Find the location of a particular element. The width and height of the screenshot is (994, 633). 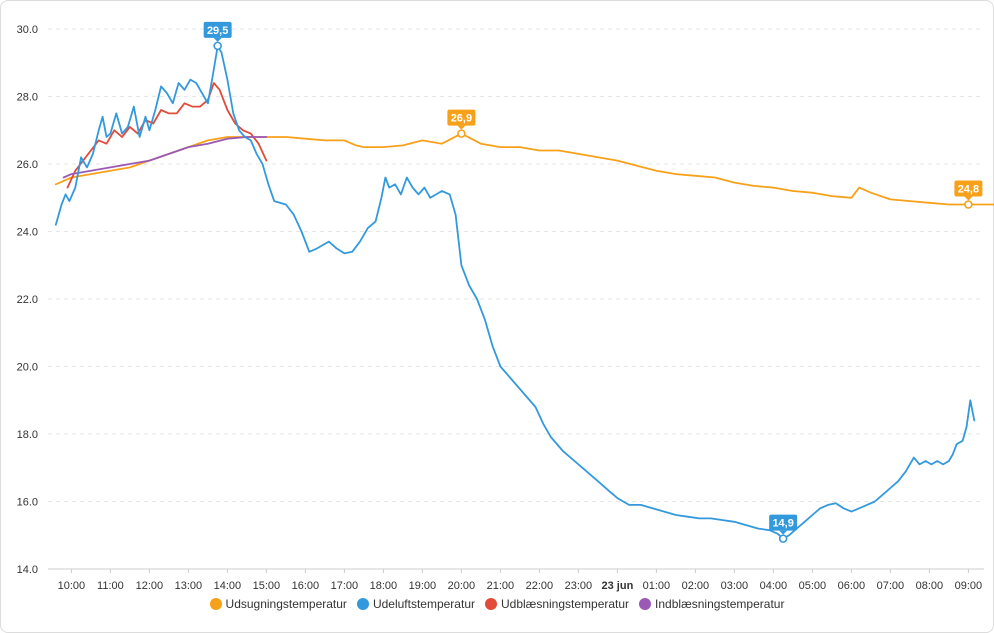

x-tick-label: 15:00 is located at coordinates (267, 586).